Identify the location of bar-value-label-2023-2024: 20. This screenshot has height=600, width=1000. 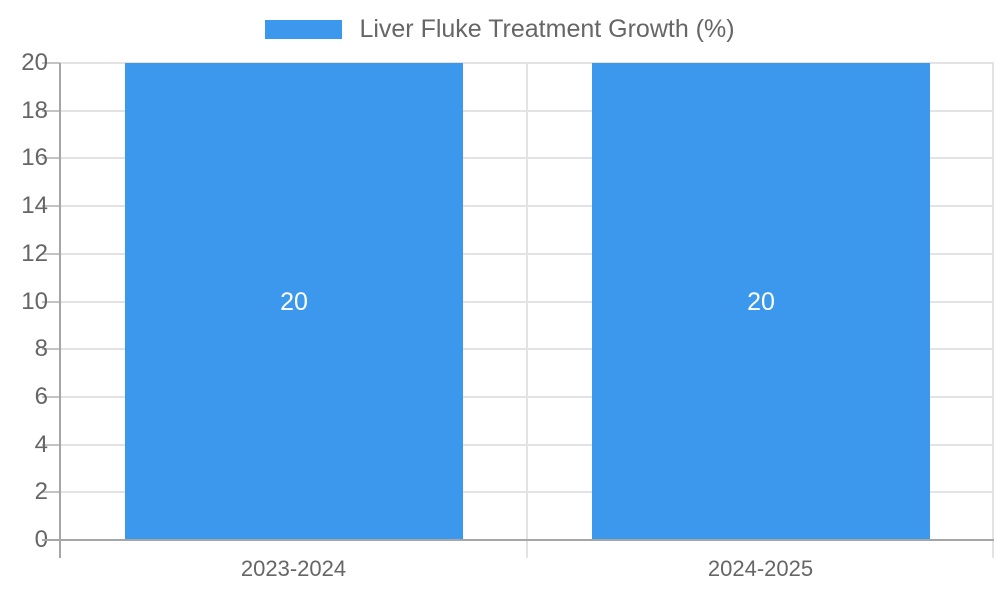
(294, 302).